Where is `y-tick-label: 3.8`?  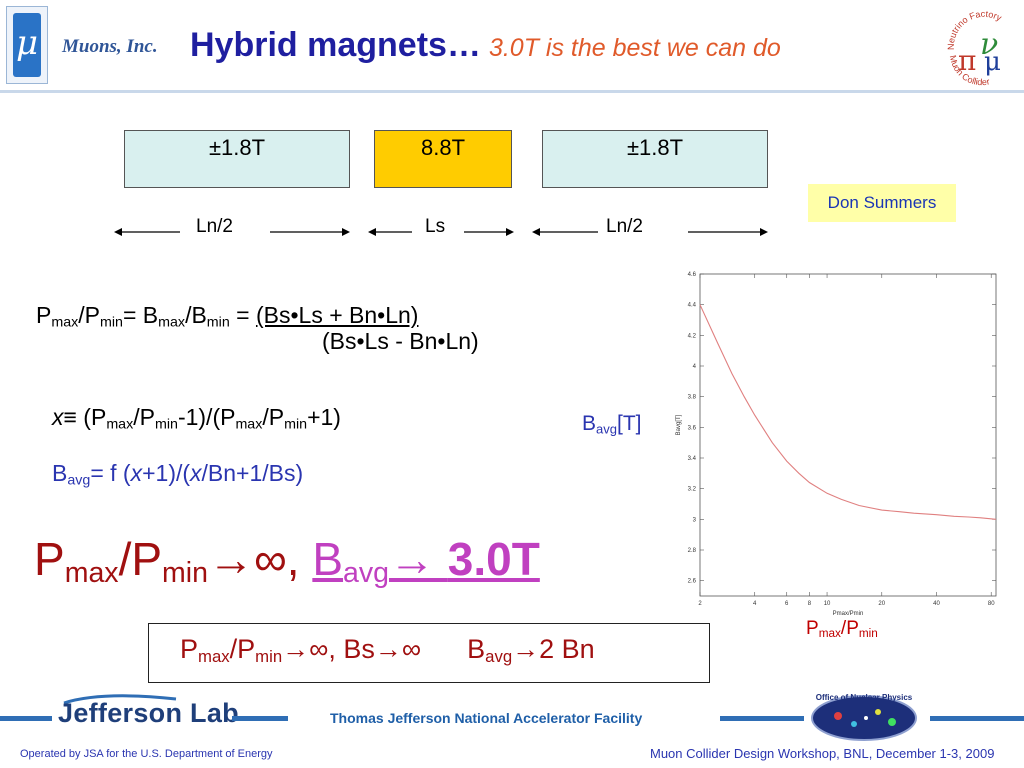 y-tick-label: 3.8 is located at coordinates (692, 398).